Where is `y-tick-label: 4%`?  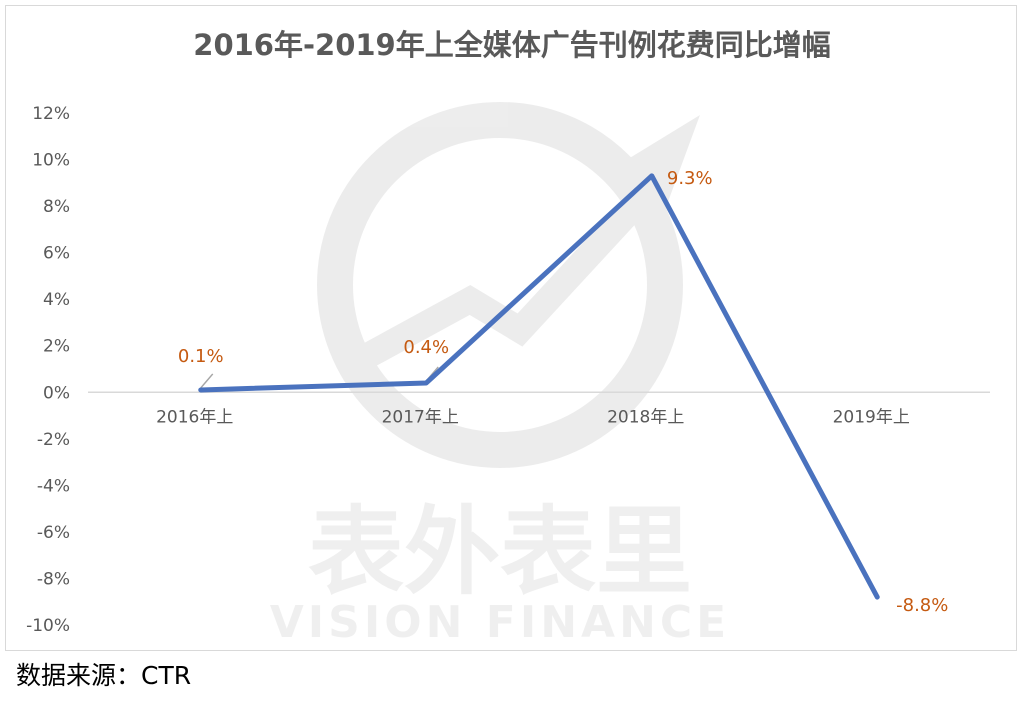 y-tick-label: 4% is located at coordinates (56, 300).